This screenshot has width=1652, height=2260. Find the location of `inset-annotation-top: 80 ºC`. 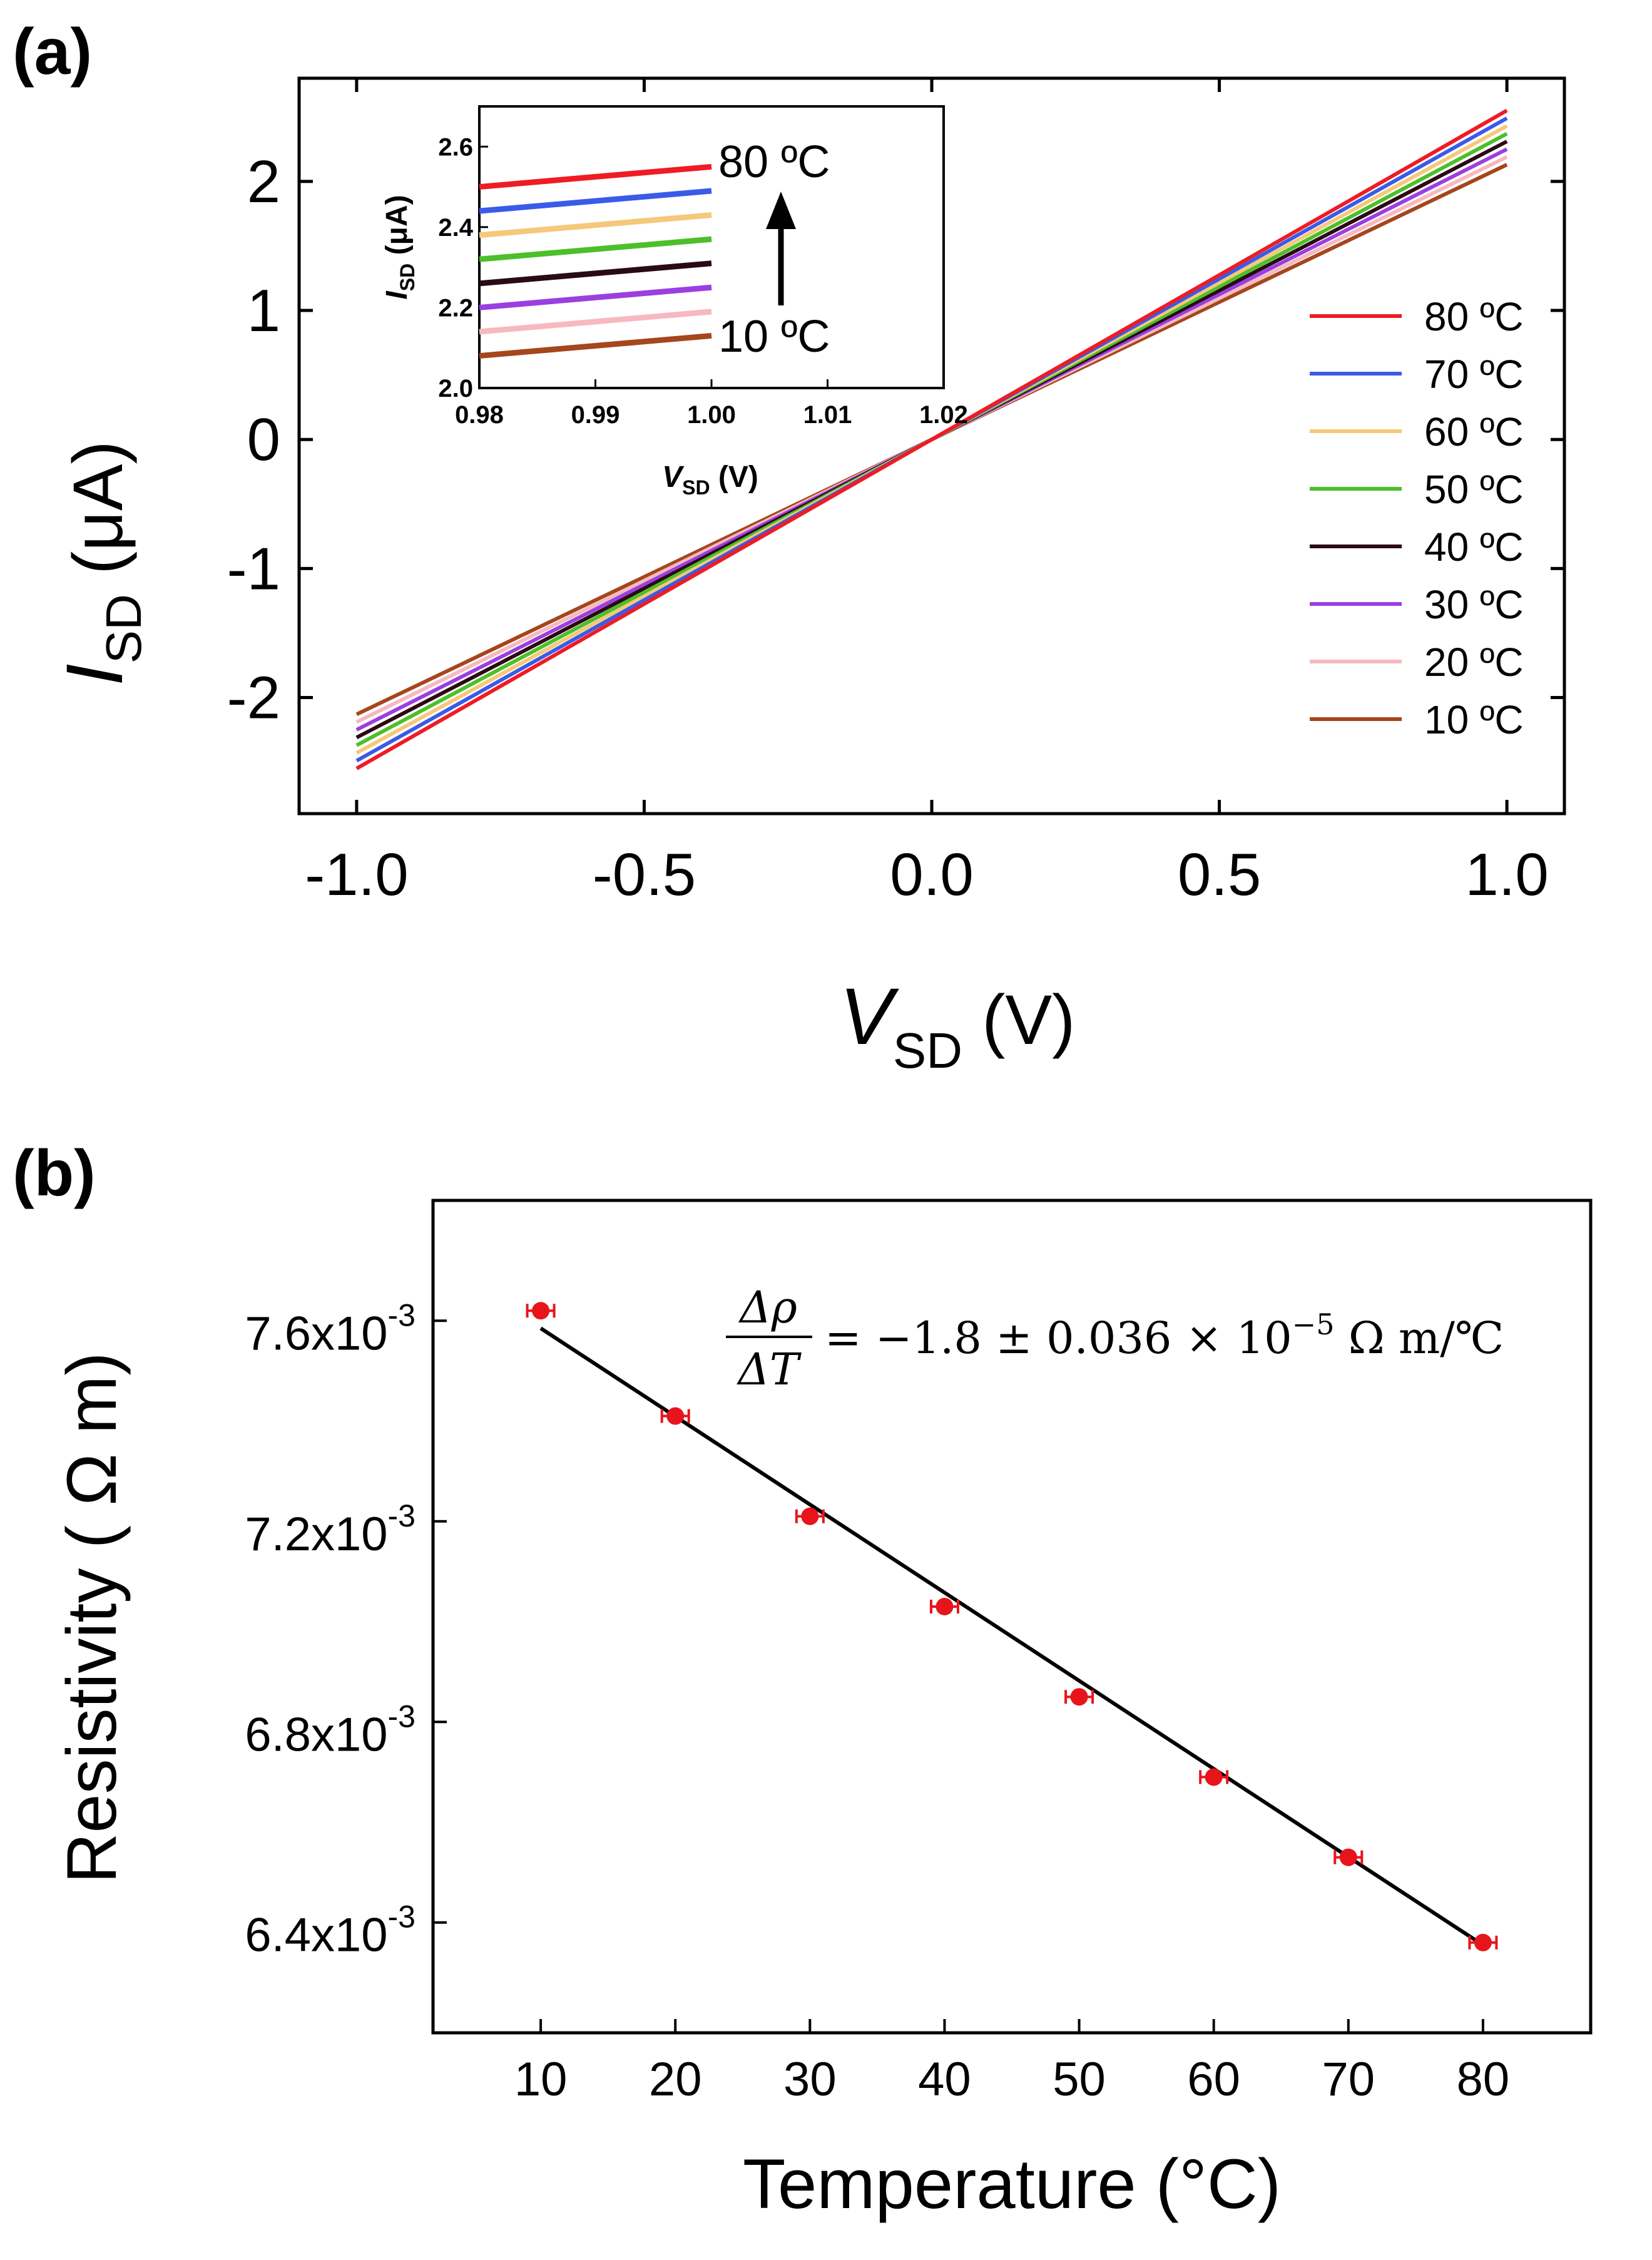

inset-annotation-top: 80 ºC is located at coordinates (774, 162).